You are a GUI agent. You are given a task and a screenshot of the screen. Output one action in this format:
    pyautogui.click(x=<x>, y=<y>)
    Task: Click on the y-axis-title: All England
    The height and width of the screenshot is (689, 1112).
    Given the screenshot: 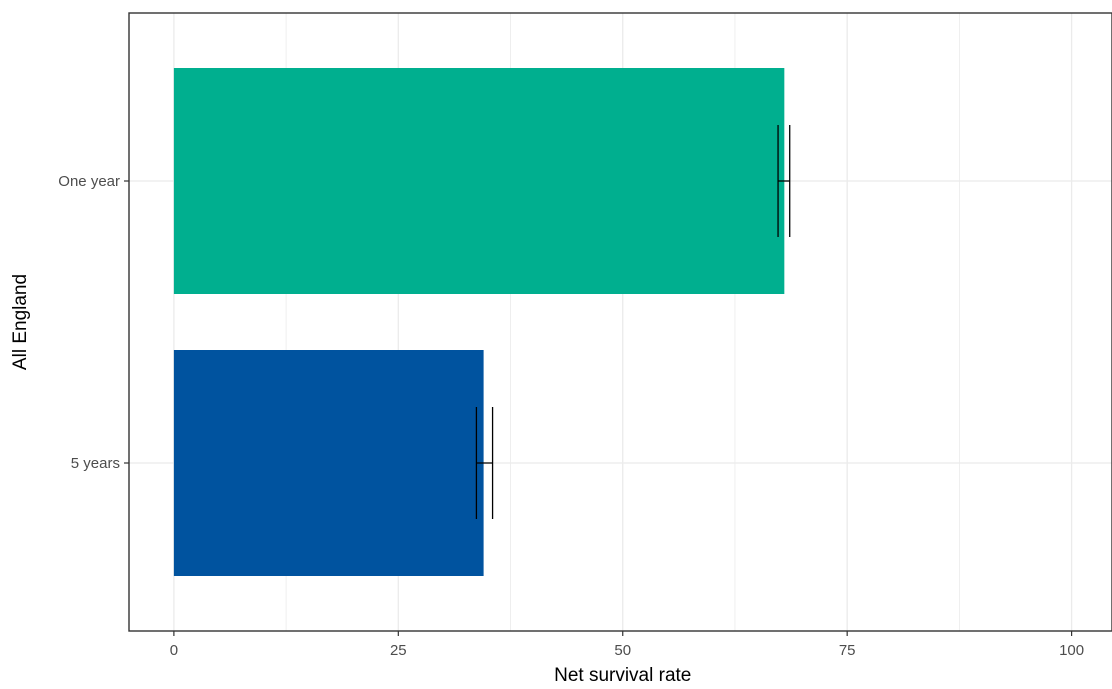 What is the action you would take?
    pyautogui.click(x=20, y=322)
    